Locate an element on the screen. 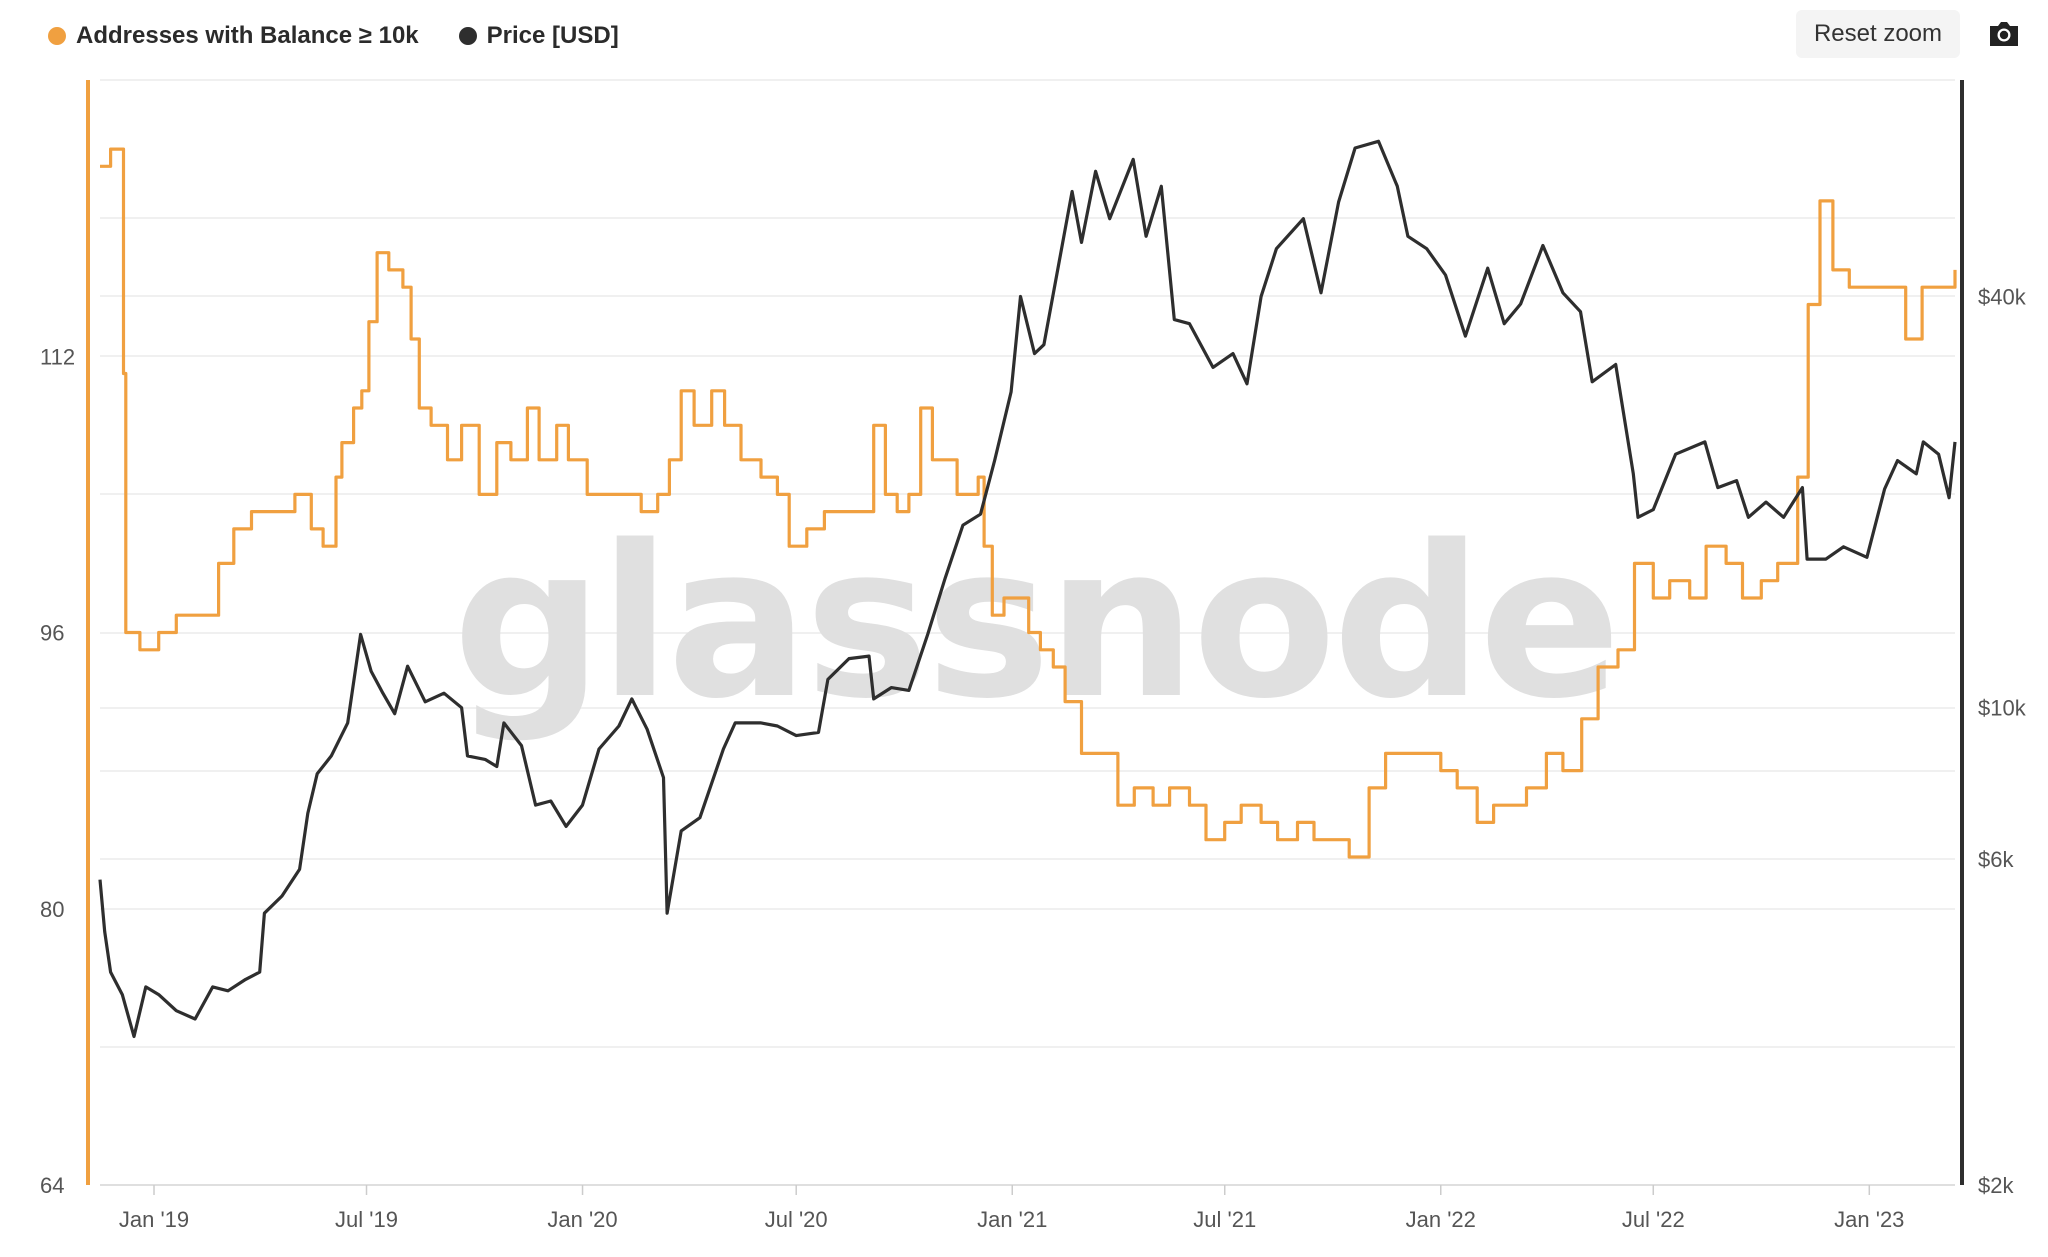 The image size is (2048, 1257). x-tick-label: Jul '21 is located at coordinates (1224, 1219).